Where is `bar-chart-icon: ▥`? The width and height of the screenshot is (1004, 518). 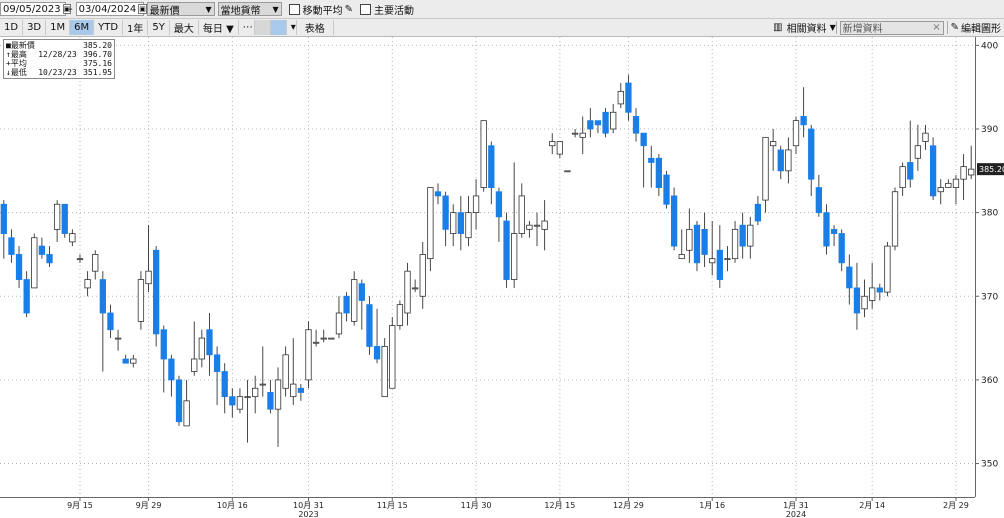 bar-chart-icon: ▥ is located at coordinates (778, 27).